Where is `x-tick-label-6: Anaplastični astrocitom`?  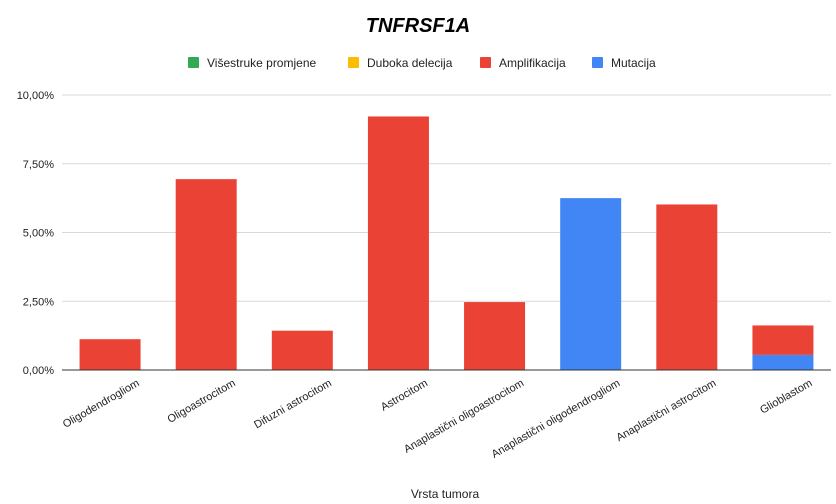
x-tick-label-6: Anaplastični astrocitom is located at coordinates (666, 410).